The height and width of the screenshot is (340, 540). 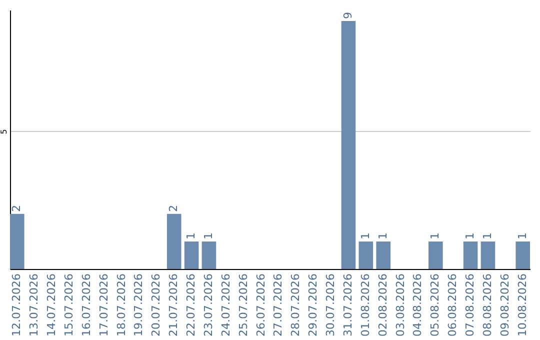 I want to click on x-tick-label: 09.08.2026, so click(x=505, y=305).